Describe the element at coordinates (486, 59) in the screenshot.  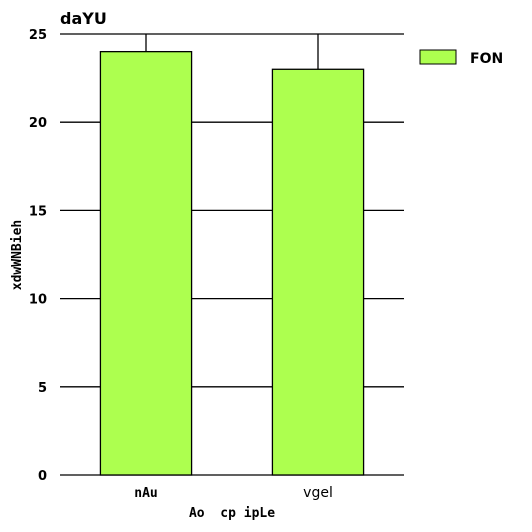
I see `legend-label-fon: FON` at that location.